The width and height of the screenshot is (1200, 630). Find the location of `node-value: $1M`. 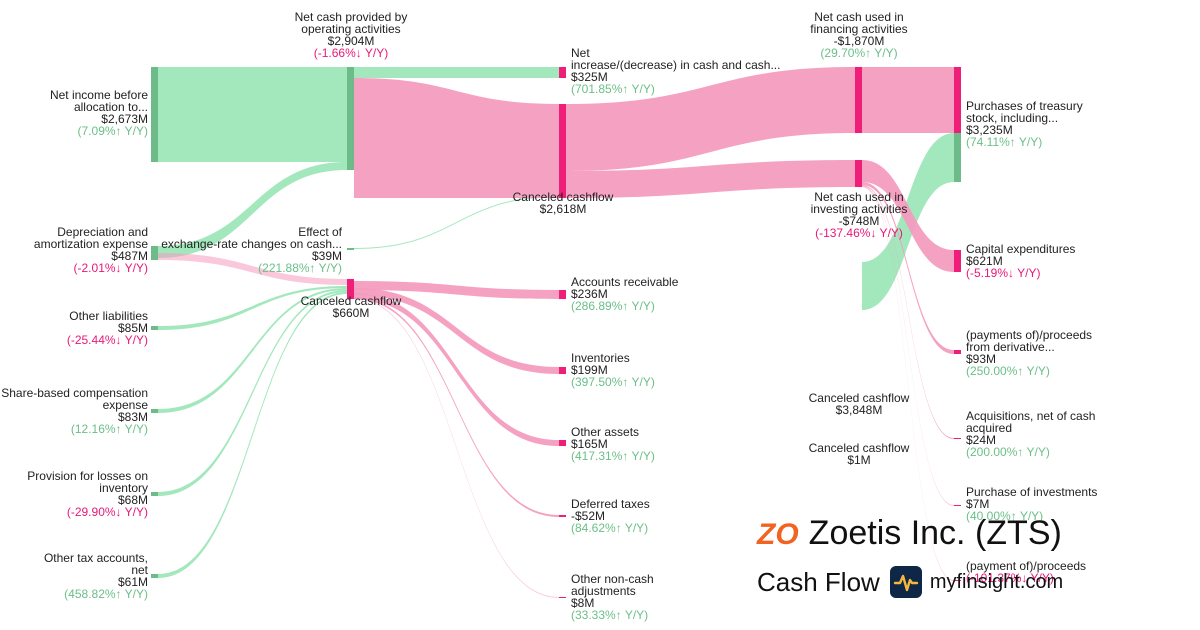

node-value: $1M is located at coordinates (858, 460).